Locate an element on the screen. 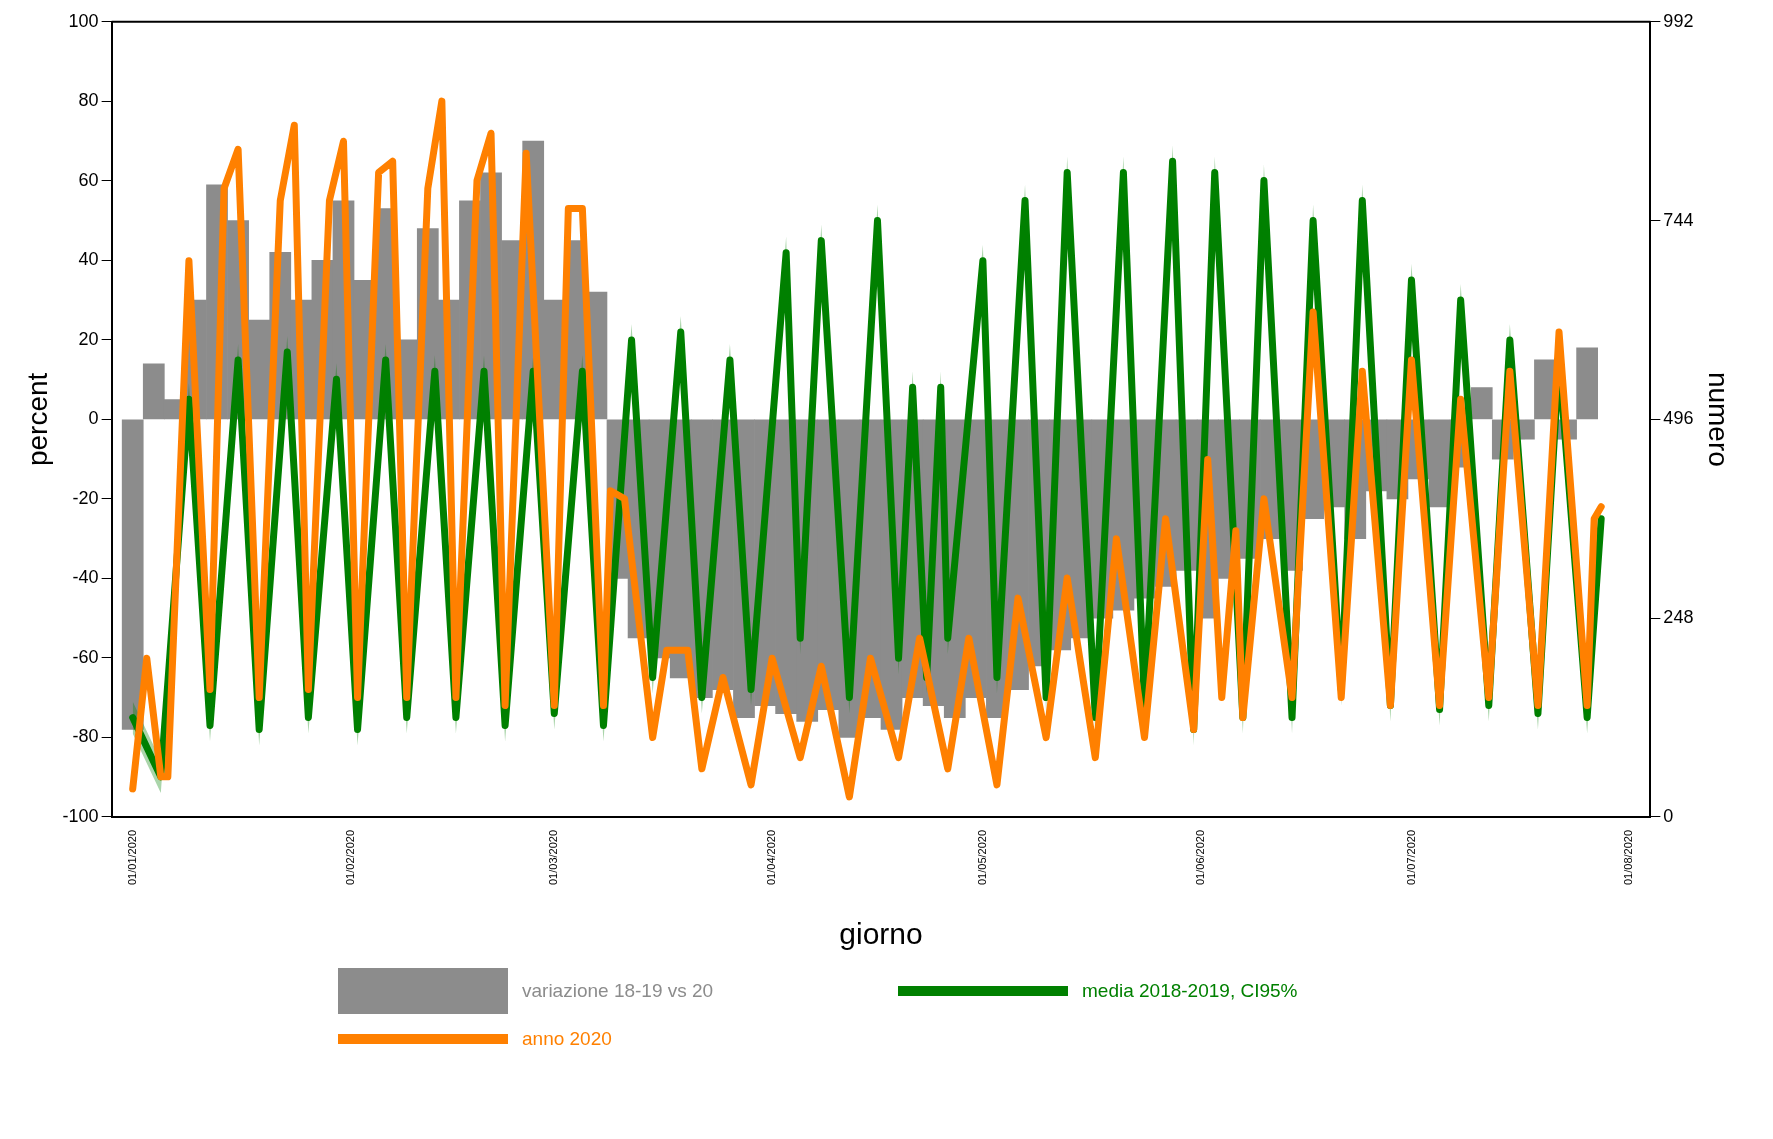  y2-tick-label: 992 is located at coordinates (1678, 20).